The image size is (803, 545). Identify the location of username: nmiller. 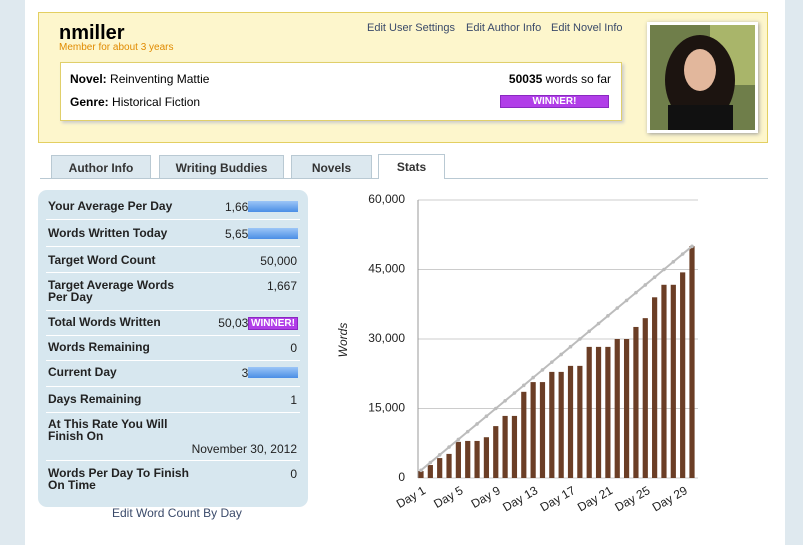
(92, 33).